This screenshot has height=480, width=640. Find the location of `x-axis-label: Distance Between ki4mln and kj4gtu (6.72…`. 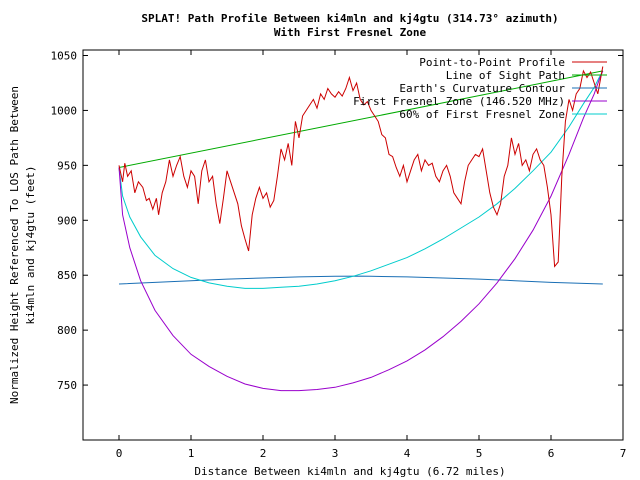

x-axis-label: Distance Between ki4mln and kj4gtu (6.72… is located at coordinates (349, 471).